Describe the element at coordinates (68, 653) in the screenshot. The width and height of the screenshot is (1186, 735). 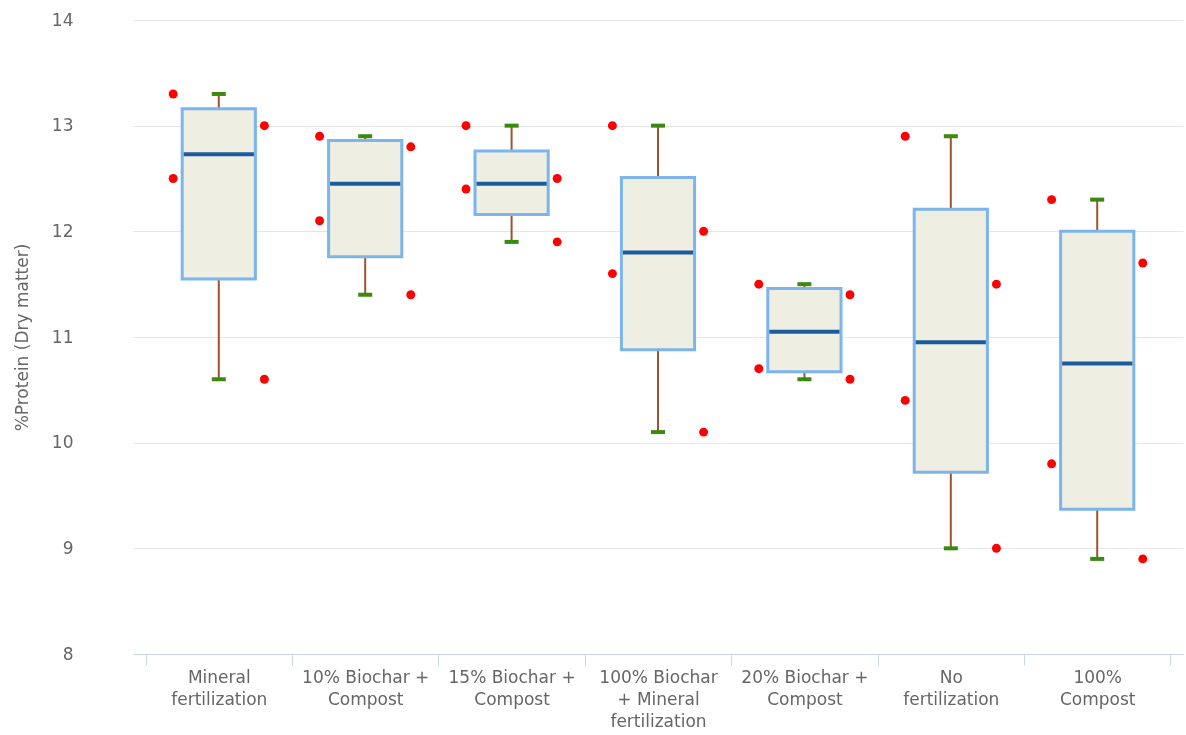
I see `y-tick-label: 8` at that location.